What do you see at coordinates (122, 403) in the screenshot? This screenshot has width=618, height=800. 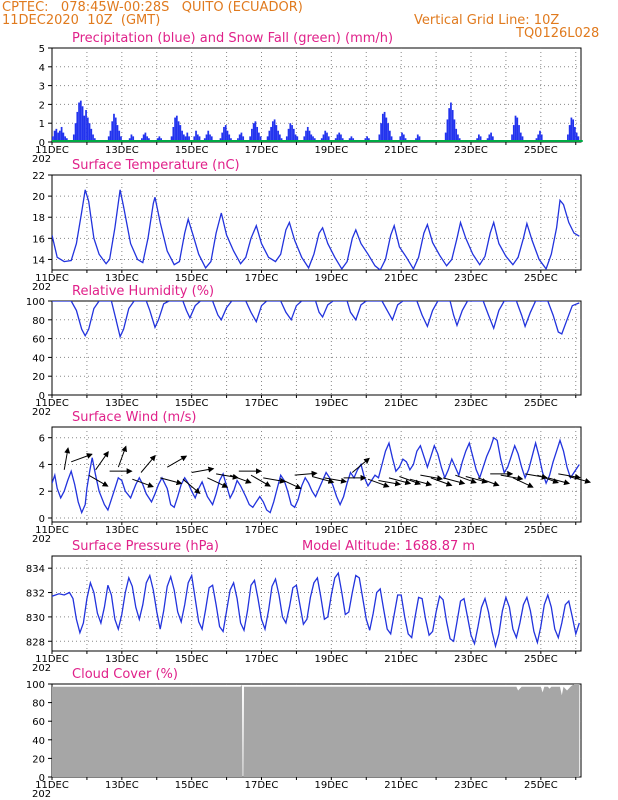 I see `humidity-xtick-label: 13DEC` at bounding box center [122, 403].